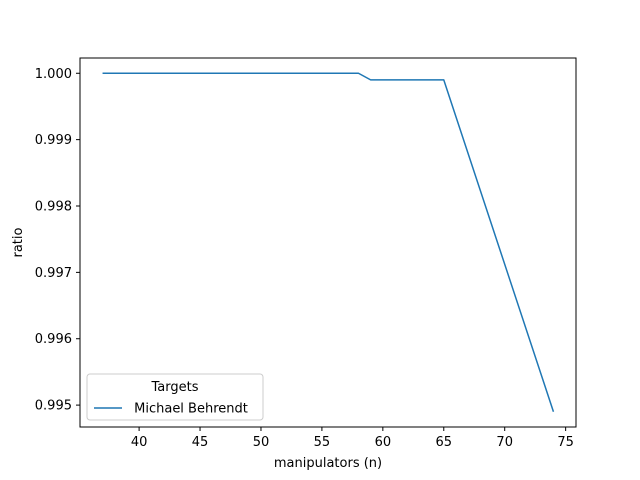 Image resolution: width=640 pixels, height=480 pixels. I want to click on x-axis-ticks: 40 45 50 55 60 65 70 75, so click(352, 438).